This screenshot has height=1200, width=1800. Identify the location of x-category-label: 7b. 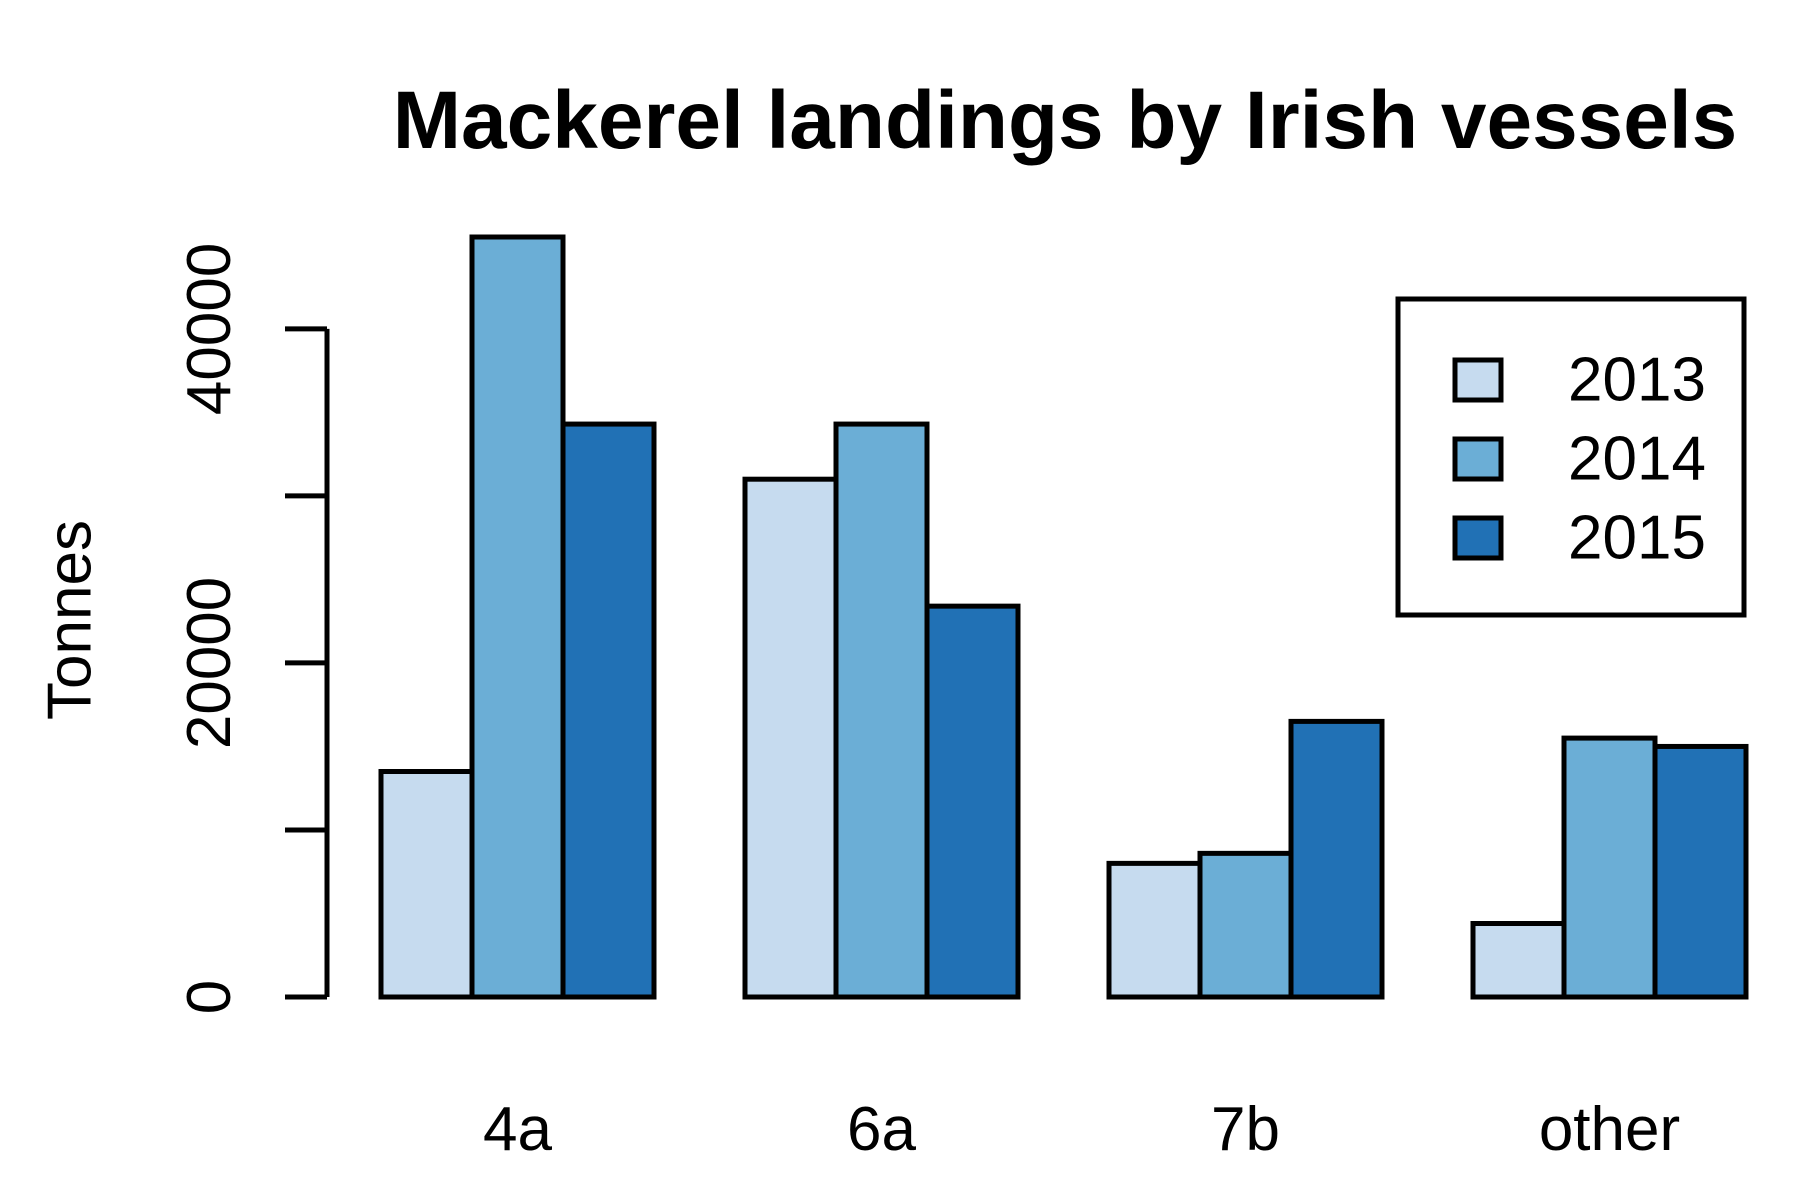
(1245, 1129).